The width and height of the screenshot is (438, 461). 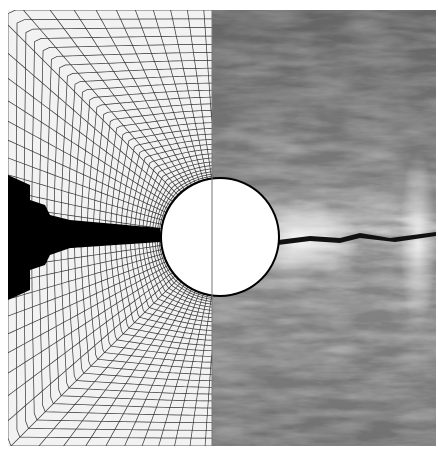 I want to click on crack-left, so click(x=84, y=237).